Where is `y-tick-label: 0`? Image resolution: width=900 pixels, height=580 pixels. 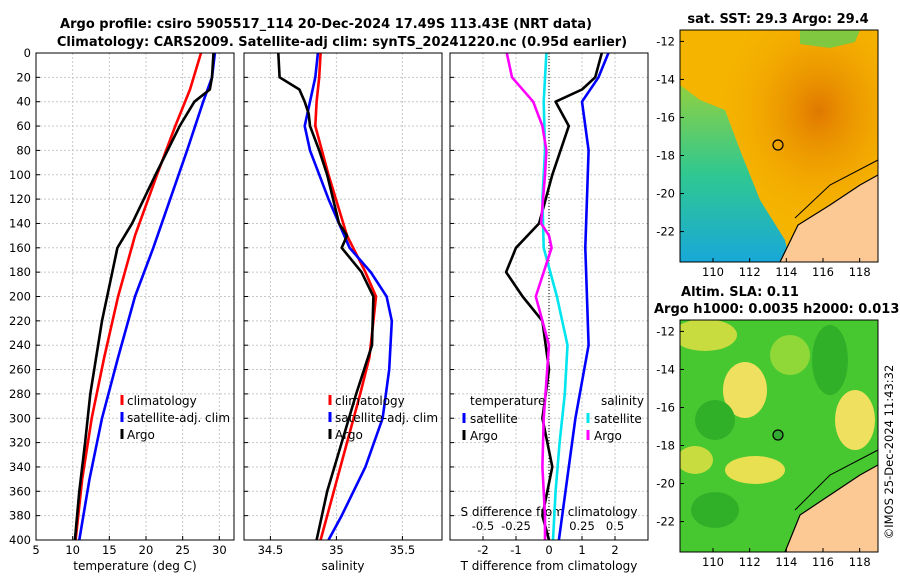 y-tick-label: 0 is located at coordinates (27, 53).